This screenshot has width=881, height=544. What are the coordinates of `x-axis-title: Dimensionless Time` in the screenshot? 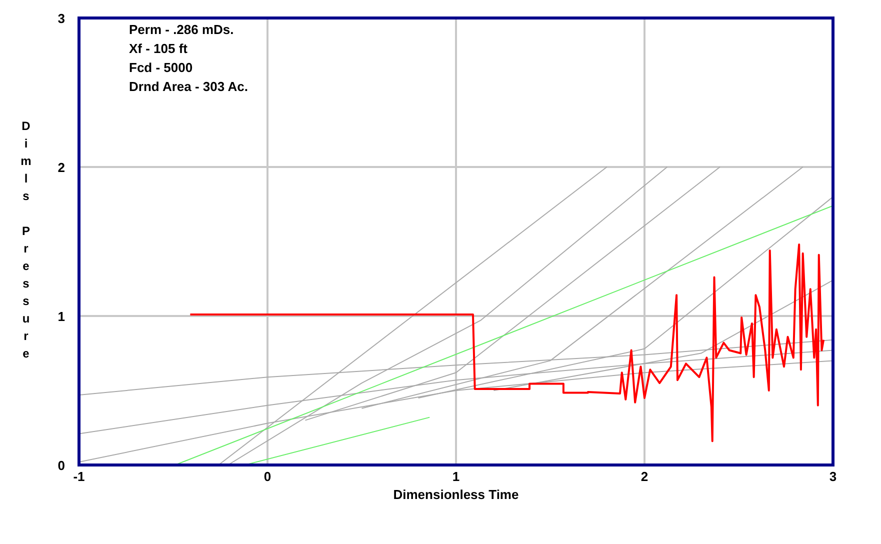 It's located at (456, 494).